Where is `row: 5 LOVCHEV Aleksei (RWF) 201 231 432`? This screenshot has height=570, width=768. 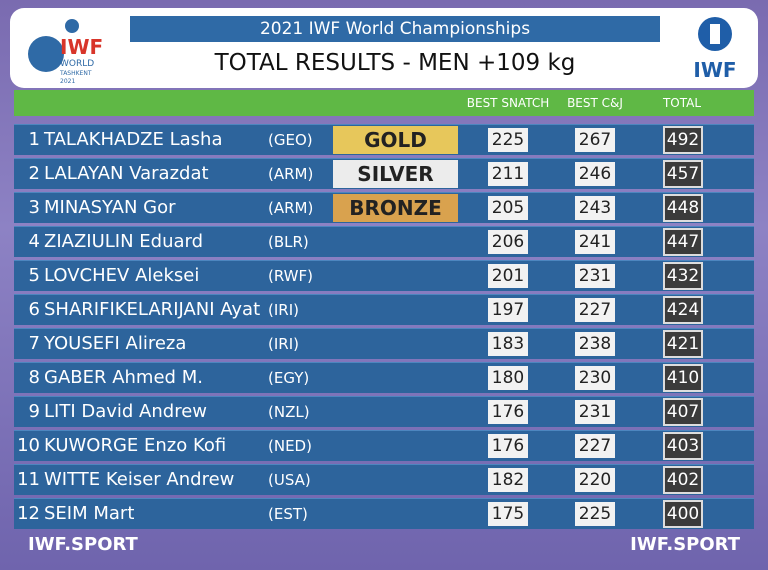 row: 5 LOVCHEV Aleksei (RWF) 201 231 432 is located at coordinates (384, 275).